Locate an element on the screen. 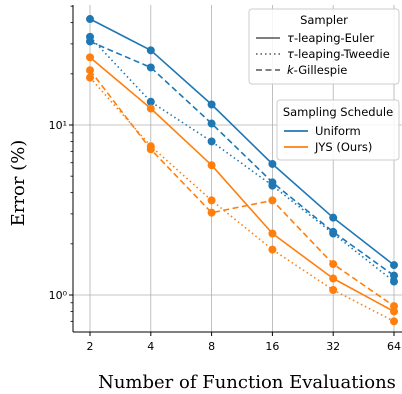  y-axis-label: Error (%) is located at coordinates (18, 183).